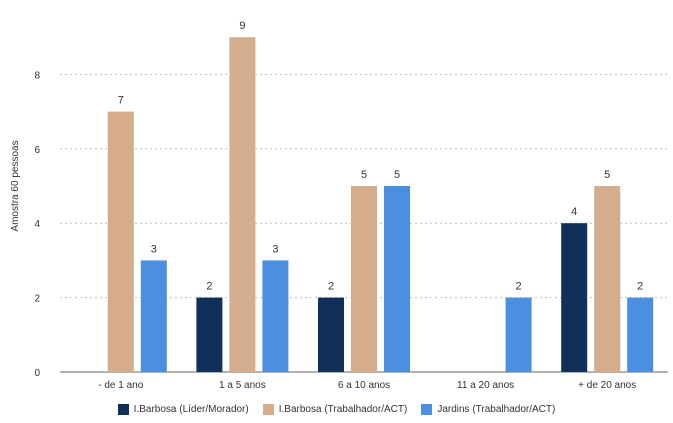  I want to click on x-tick-label: 1 a 5 anos, so click(242, 385).